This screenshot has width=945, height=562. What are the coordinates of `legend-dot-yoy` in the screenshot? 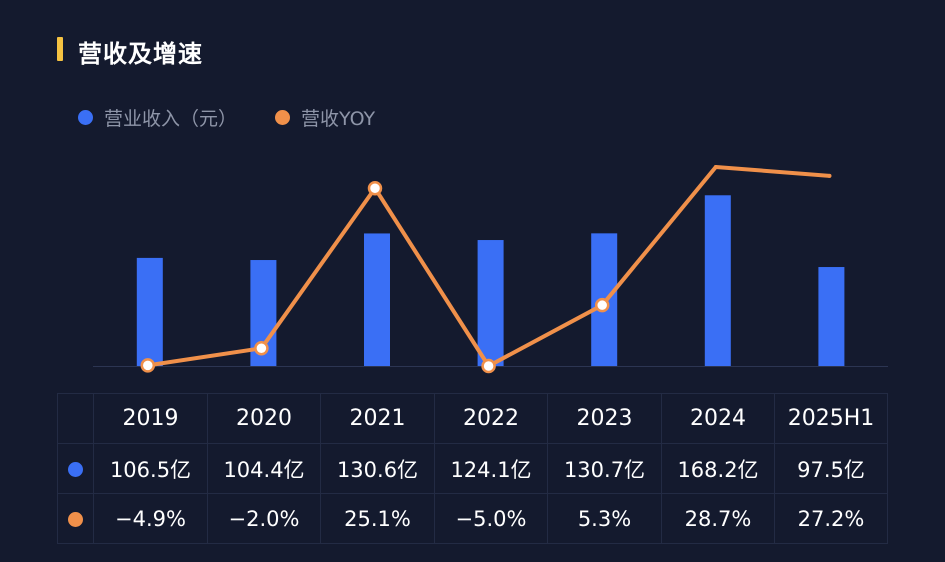 It's located at (283, 117).